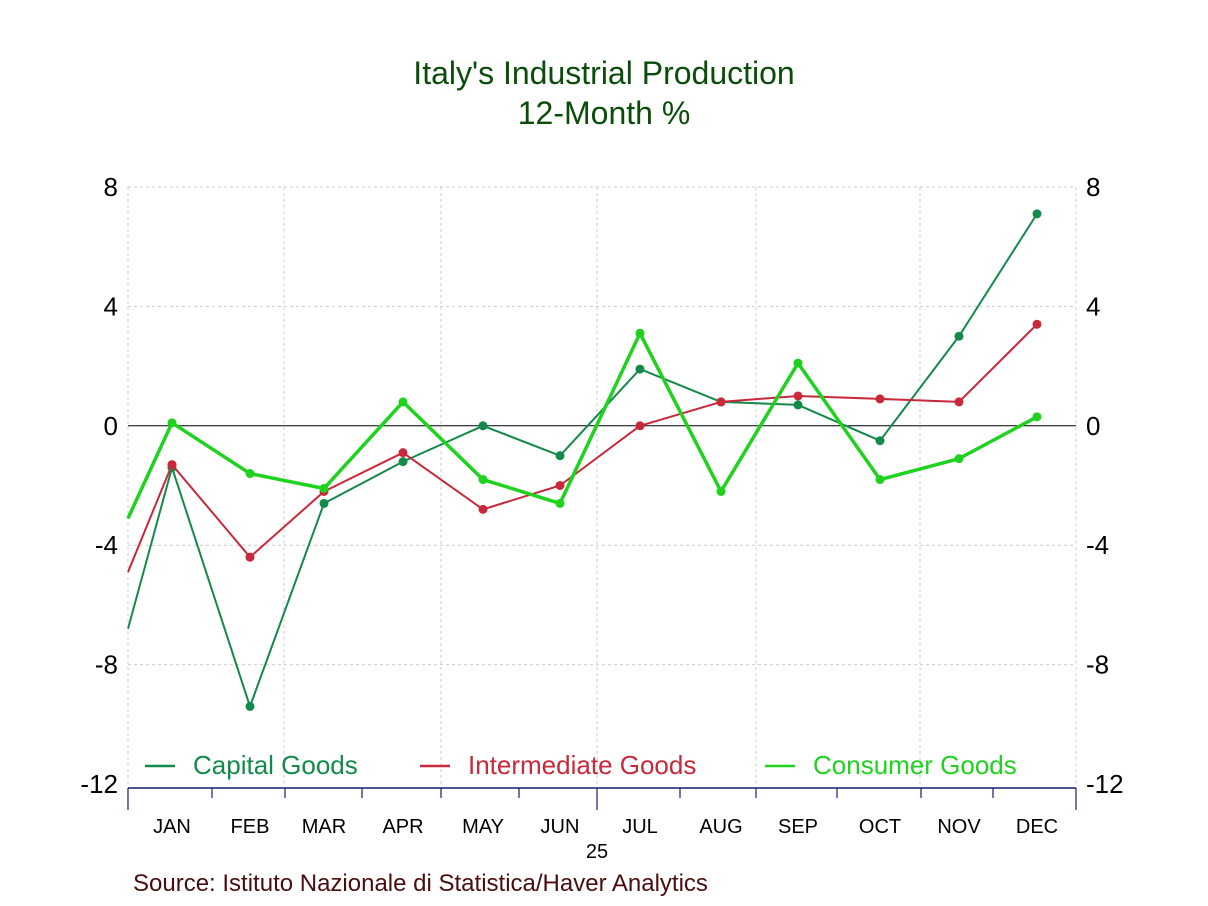  I want to click on y-tick-label-left: -12, so click(99, 784).